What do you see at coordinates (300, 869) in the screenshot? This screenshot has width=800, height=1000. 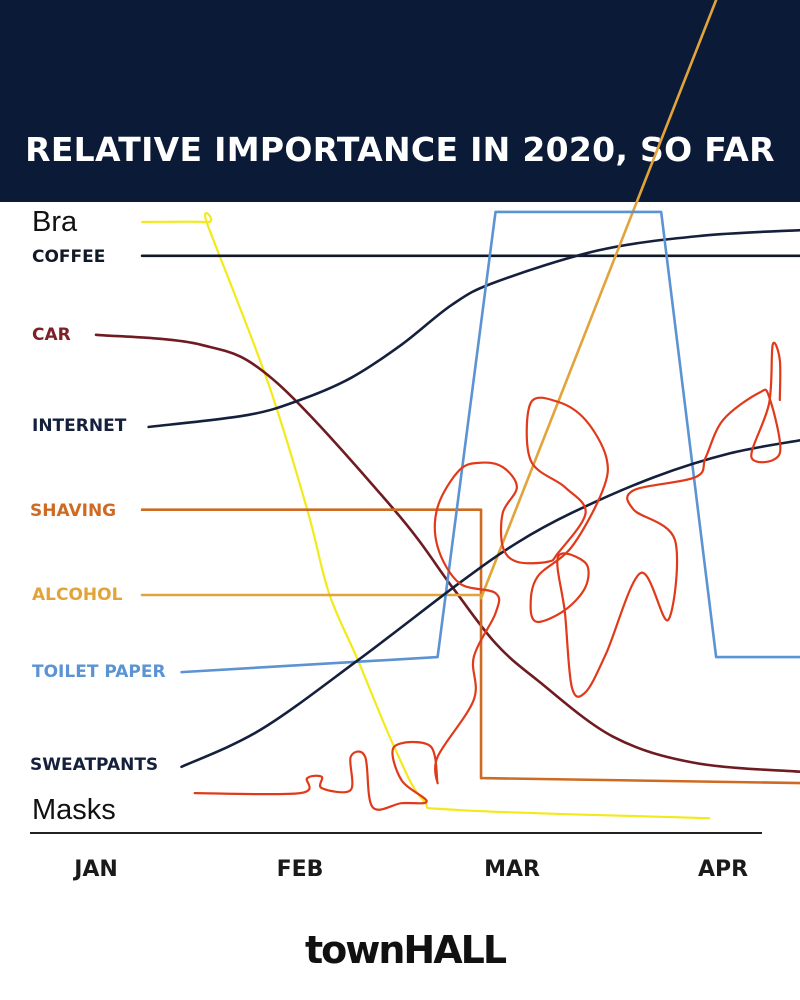 I see `x-tick-label: FEB` at bounding box center [300, 869].